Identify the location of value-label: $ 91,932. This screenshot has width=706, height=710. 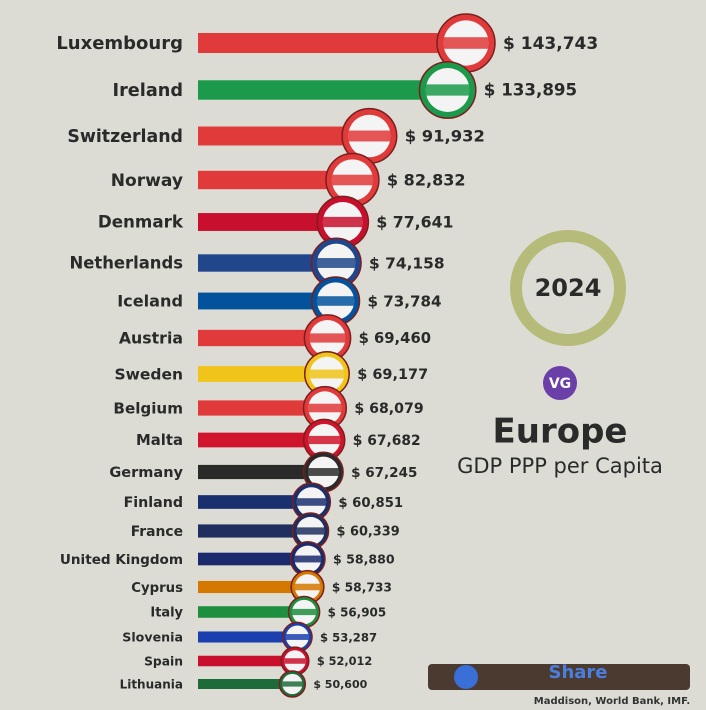
(445, 136).